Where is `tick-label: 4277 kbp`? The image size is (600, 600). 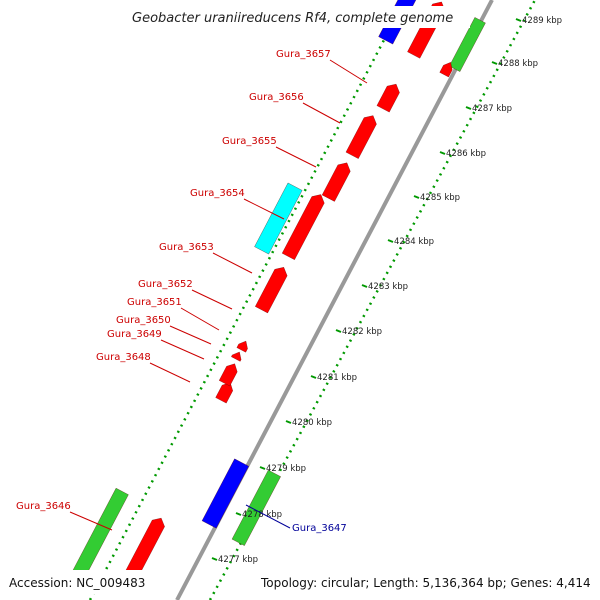
tick-label: 4277 kbp is located at coordinates (238, 560).